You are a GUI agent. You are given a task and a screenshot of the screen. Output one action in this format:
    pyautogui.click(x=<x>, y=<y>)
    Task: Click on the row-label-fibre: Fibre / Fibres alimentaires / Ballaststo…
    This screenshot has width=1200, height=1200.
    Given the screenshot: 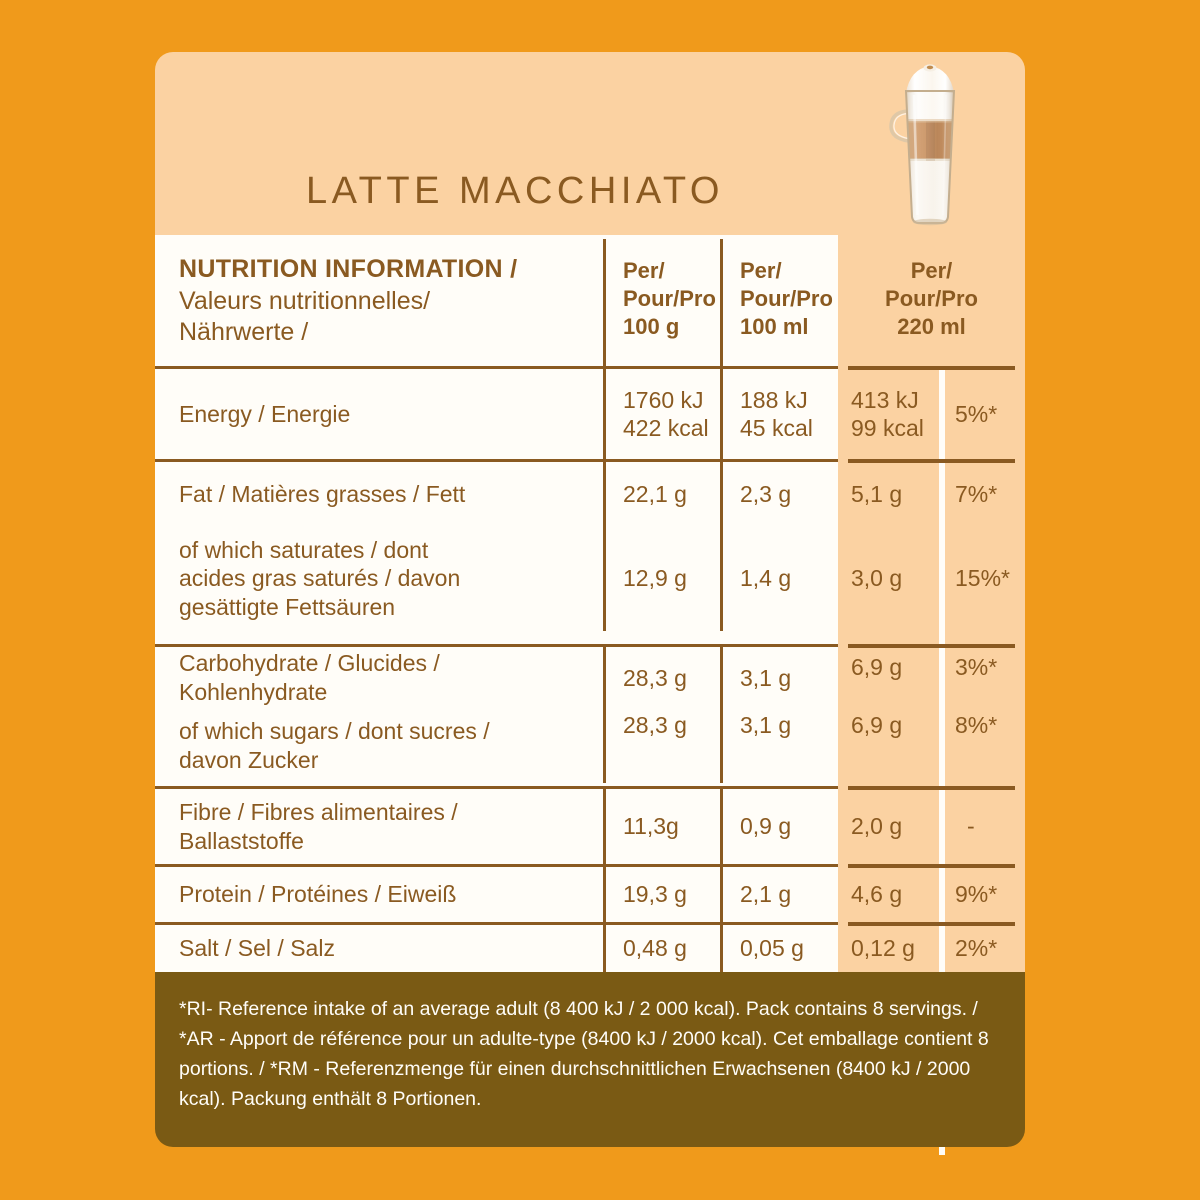 What is the action you would take?
    pyautogui.click(x=379, y=826)
    